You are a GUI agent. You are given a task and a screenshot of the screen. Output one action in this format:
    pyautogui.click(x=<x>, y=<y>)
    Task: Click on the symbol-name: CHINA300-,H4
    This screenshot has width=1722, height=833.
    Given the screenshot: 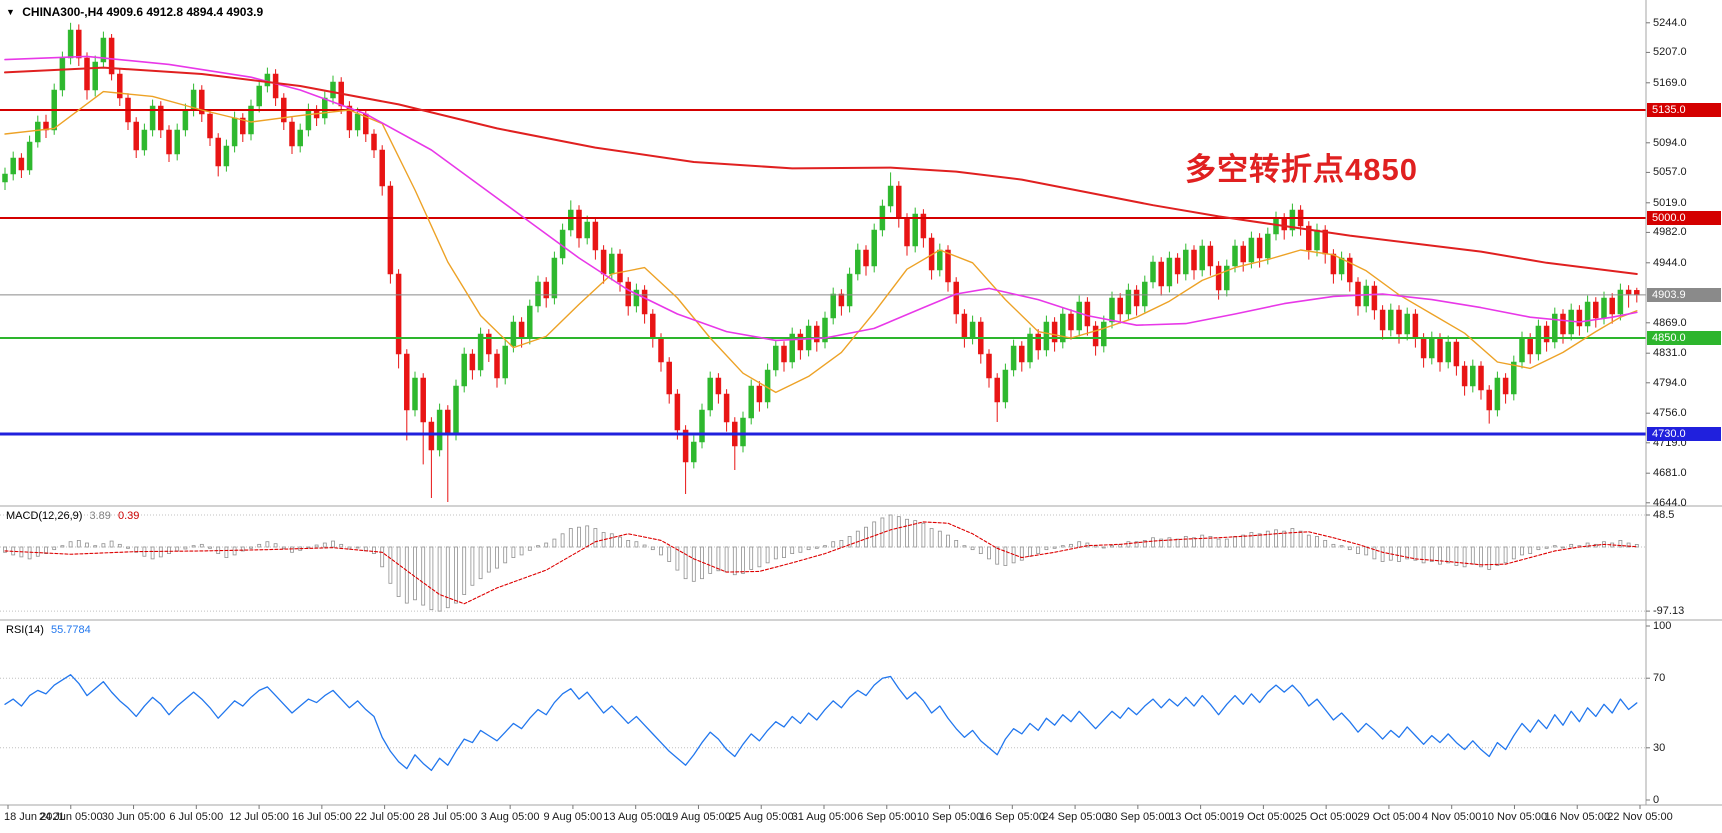 What is the action you would take?
    pyautogui.click(x=62, y=12)
    